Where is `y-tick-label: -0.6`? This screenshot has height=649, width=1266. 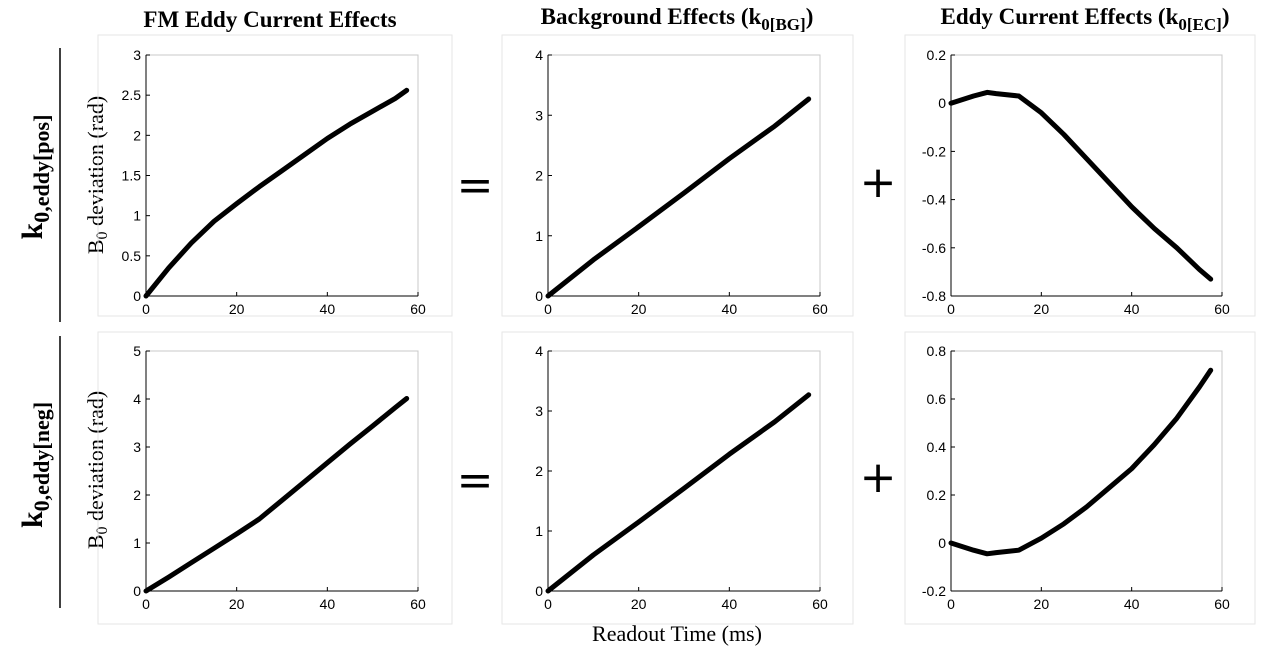 y-tick-label: -0.6 is located at coordinates (934, 248).